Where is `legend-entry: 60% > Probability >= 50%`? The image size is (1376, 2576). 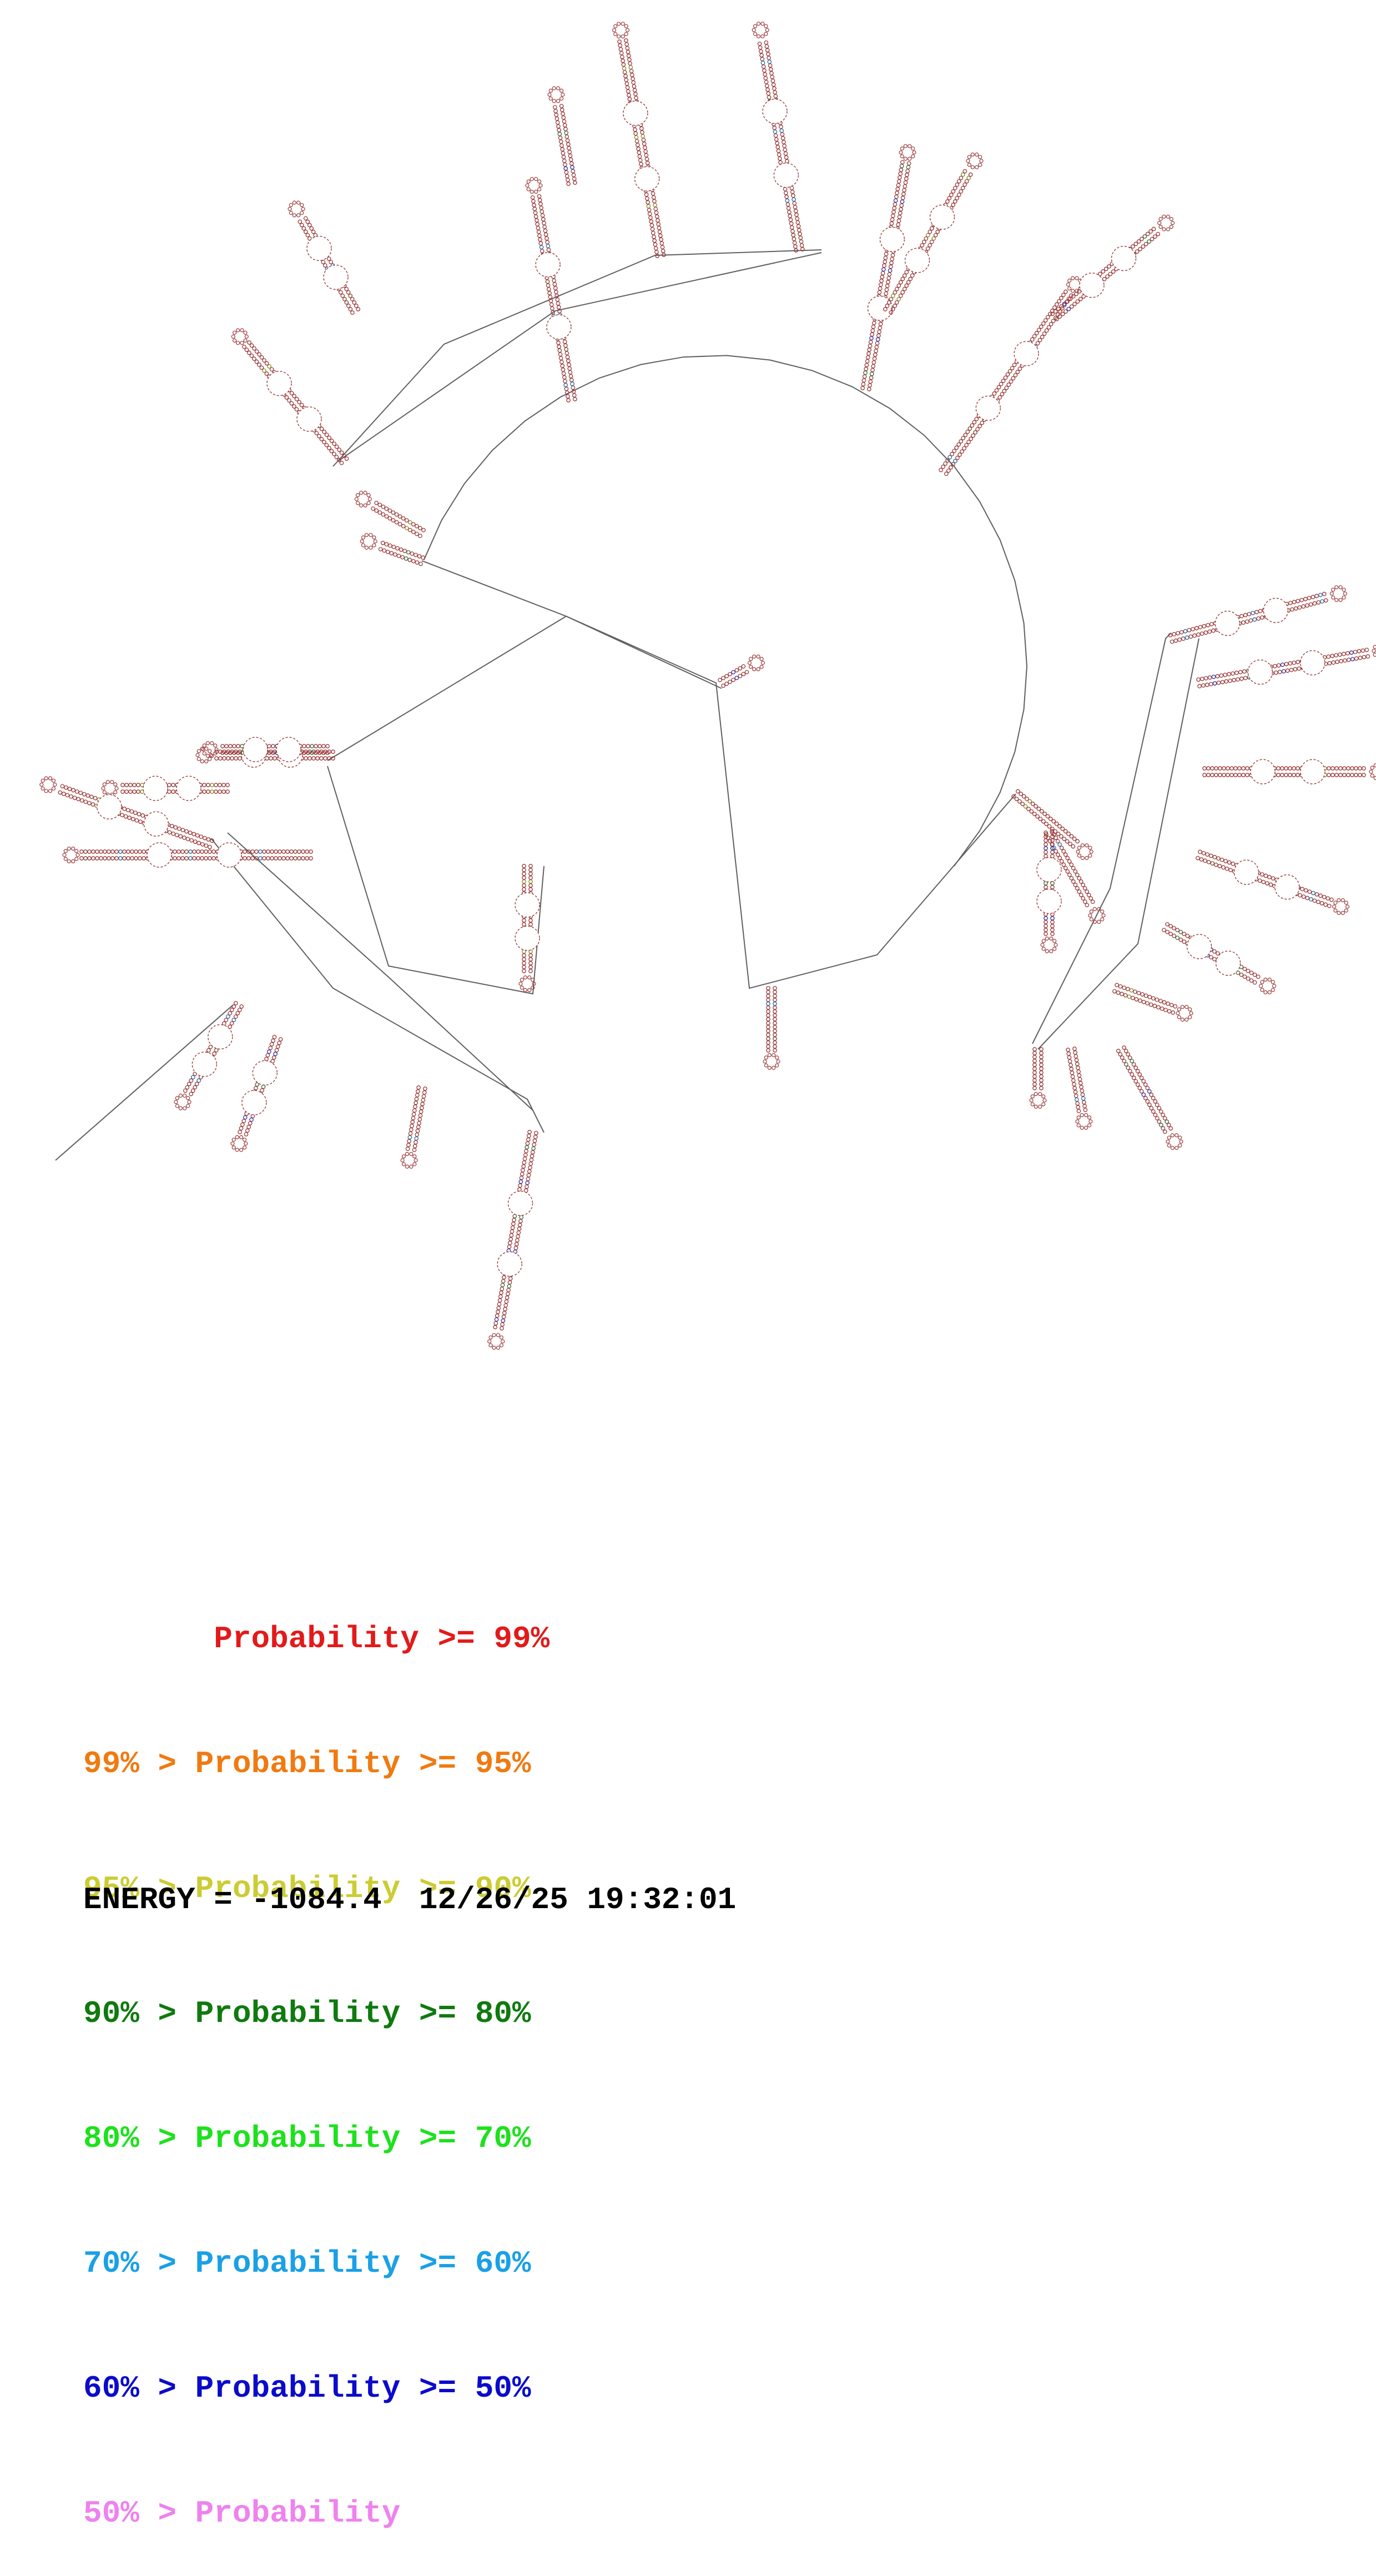
legend-entry: 60% > Probability >= 50% is located at coordinates (307, 2388).